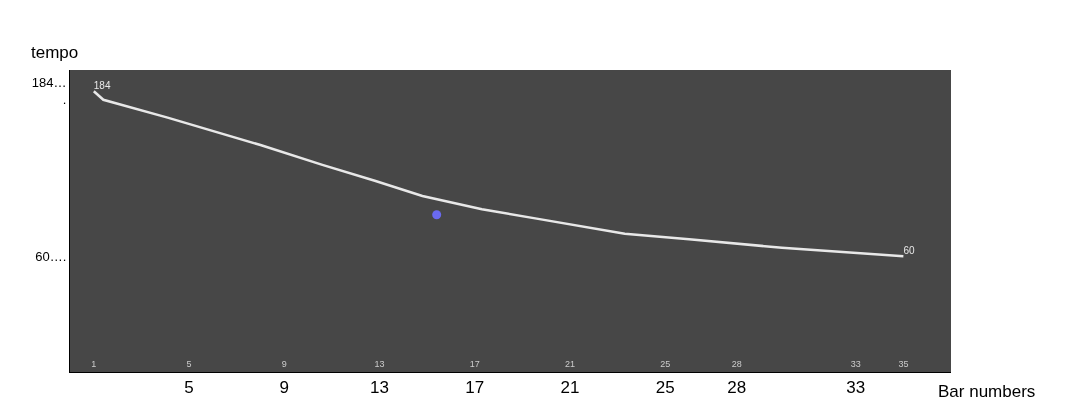 This screenshot has width=1066, height=412. What do you see at coordinates (856, 388) in the screenshot?
I see `x-tick-label: 33` at bounding box center [856, 388].